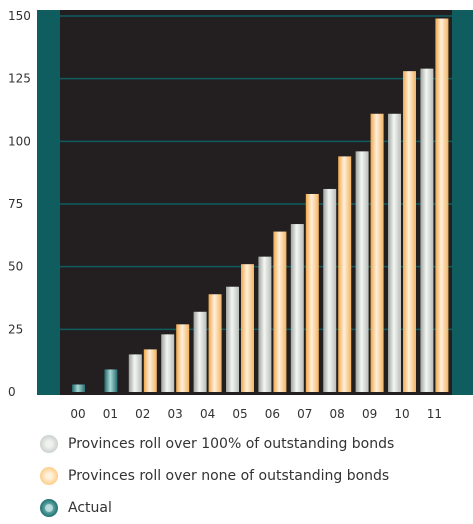 This screenshot has width=473, height=524. What do you see at coordinates (15, 329) in the screenshot?
I see `y-tick-label: 25` at bounding box center [15, 329].